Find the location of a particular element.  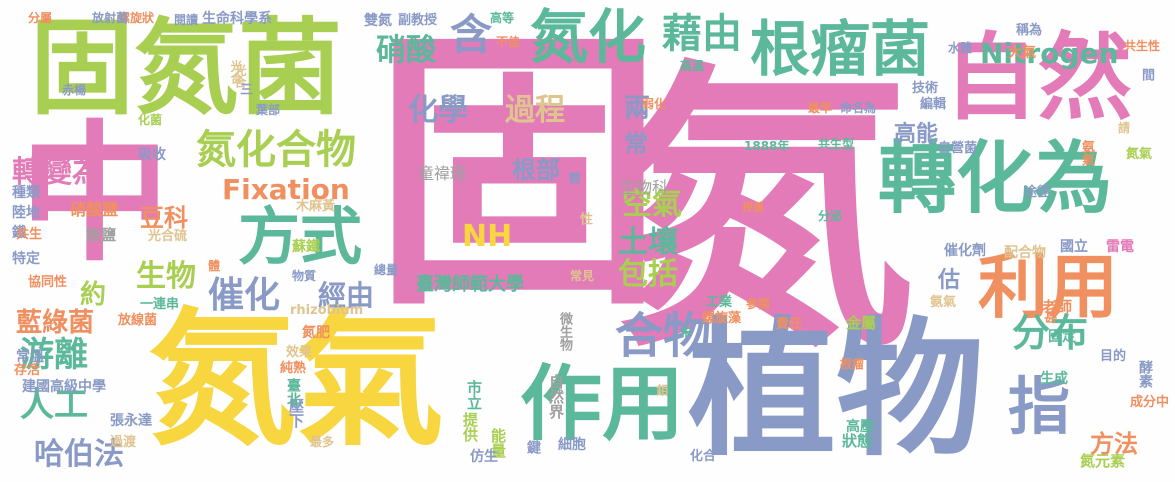

word-53: 市立 is located at coordinates (474, 395).